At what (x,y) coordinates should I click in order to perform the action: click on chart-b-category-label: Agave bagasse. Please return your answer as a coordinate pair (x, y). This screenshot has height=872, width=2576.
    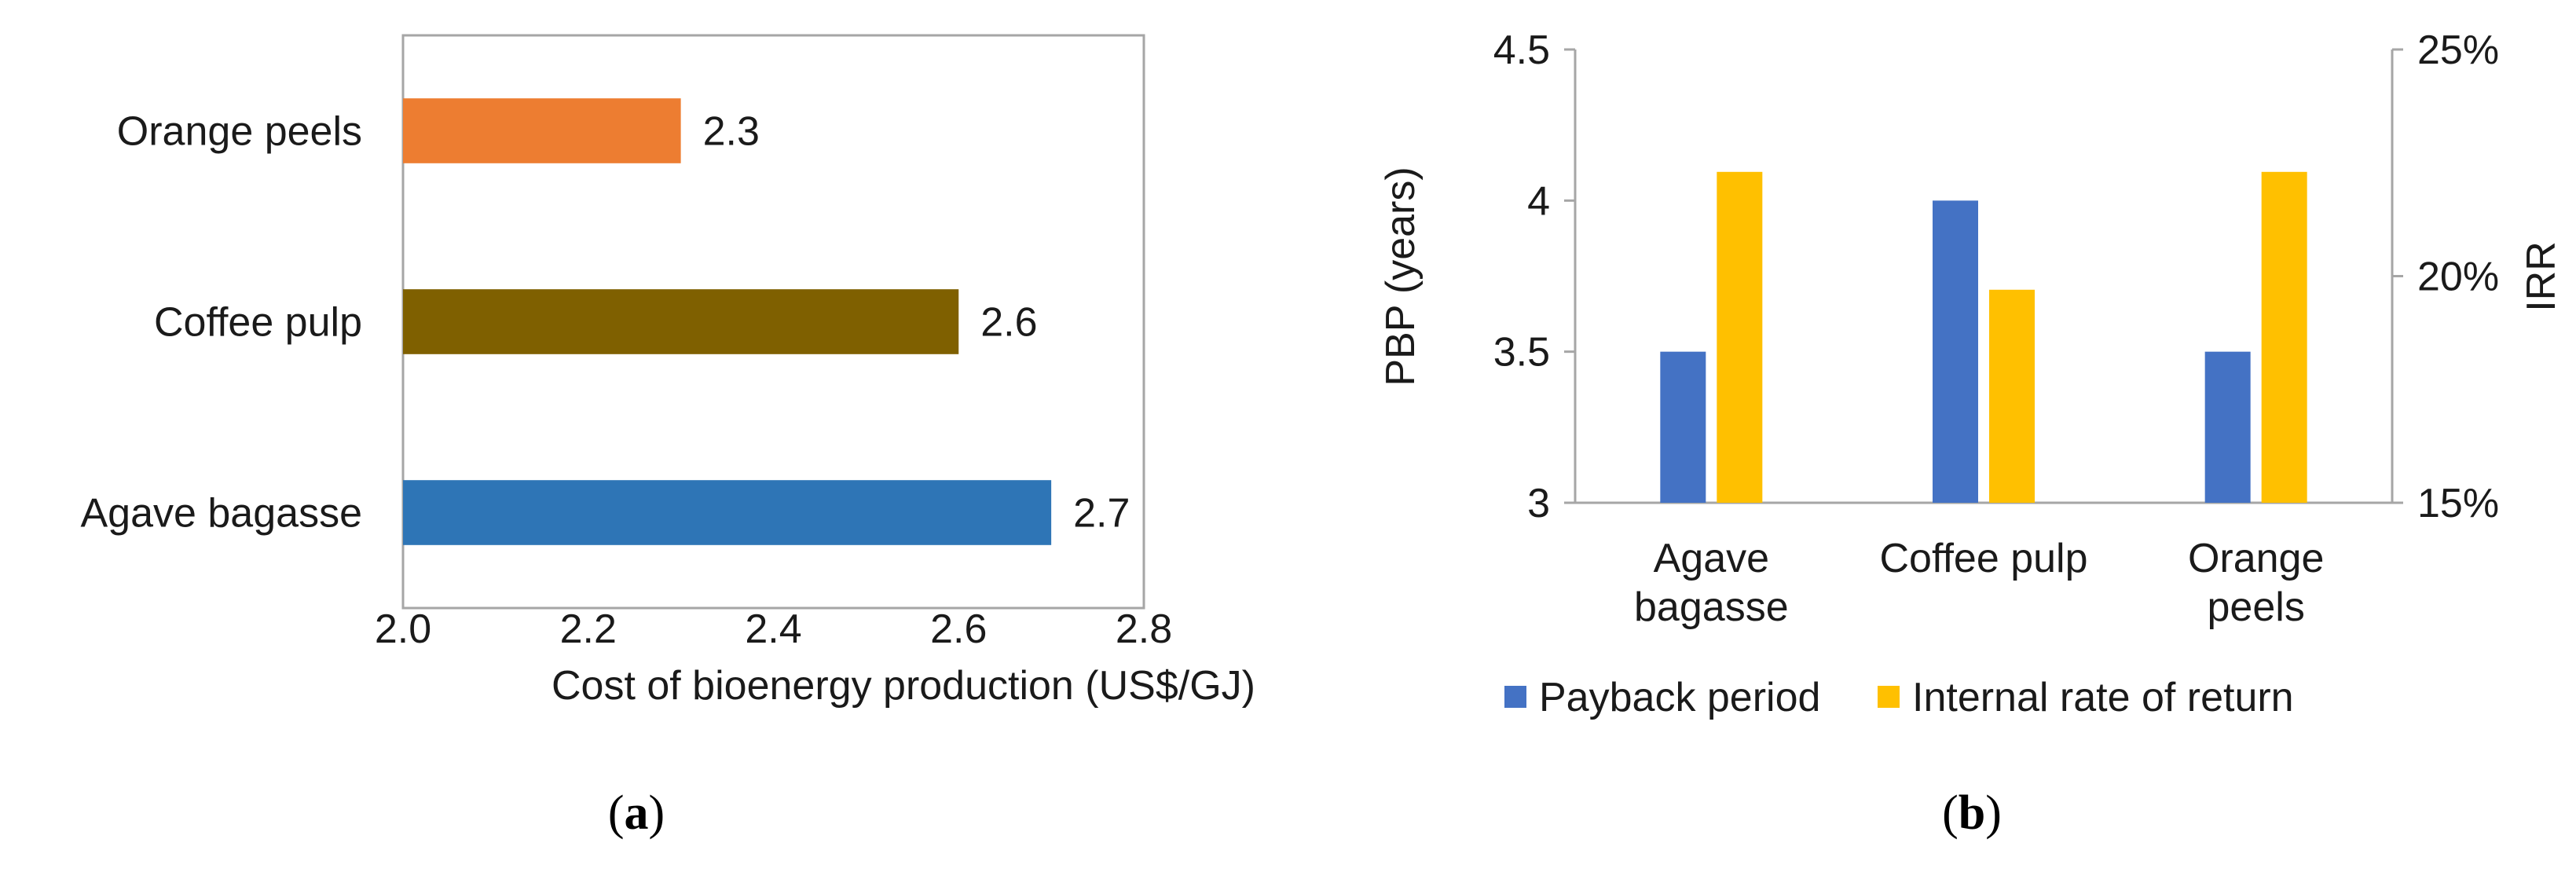
    Looking at the image, I should click on (1711, 583).